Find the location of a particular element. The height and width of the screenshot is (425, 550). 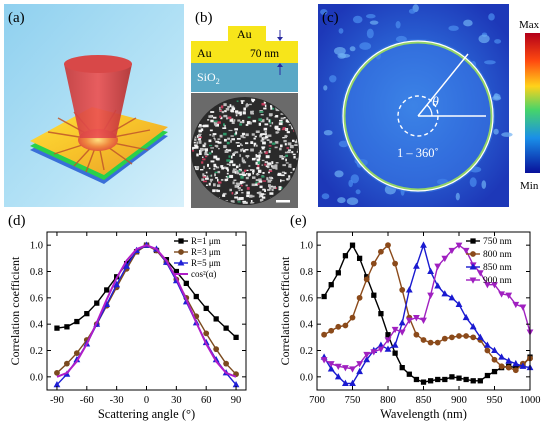

colorbar-min: Min is located at coordinates (529, 186).